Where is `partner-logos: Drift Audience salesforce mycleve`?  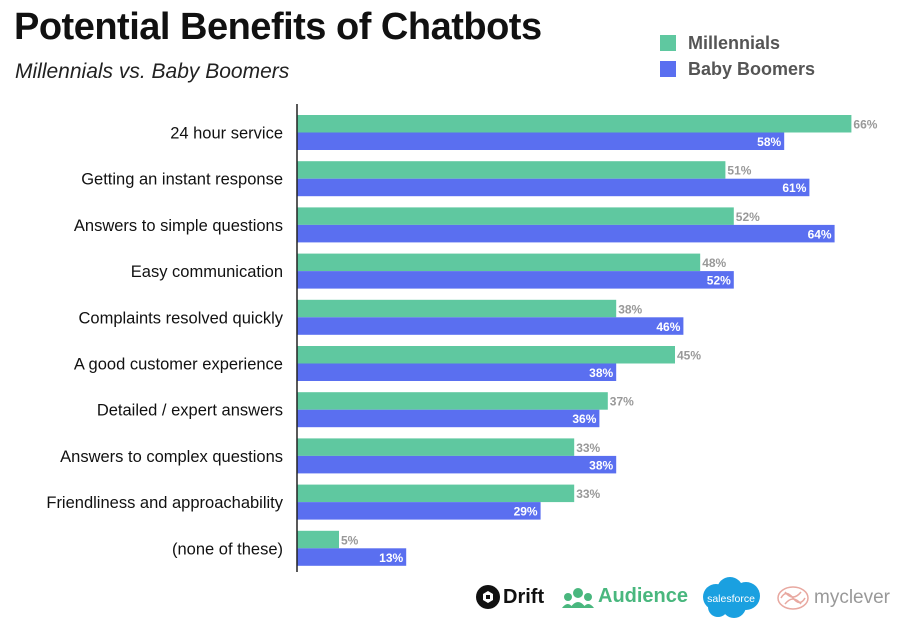
partner-logos: Drift Audience salesforce mycleve is located at coordinates (684, 599).